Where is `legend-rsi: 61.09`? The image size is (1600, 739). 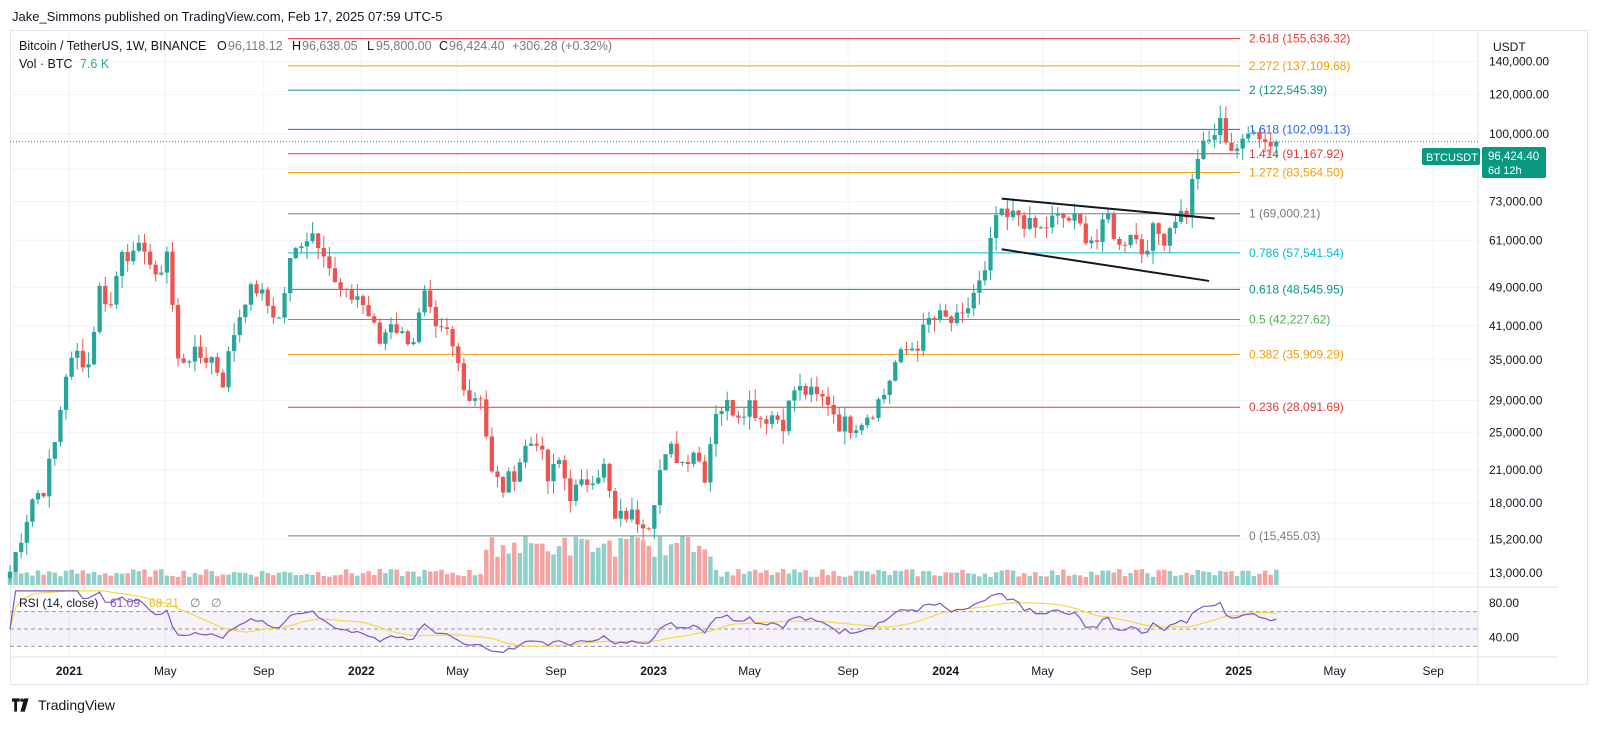 legend-rsi: 61.09 is located at coordinates (125, 603).